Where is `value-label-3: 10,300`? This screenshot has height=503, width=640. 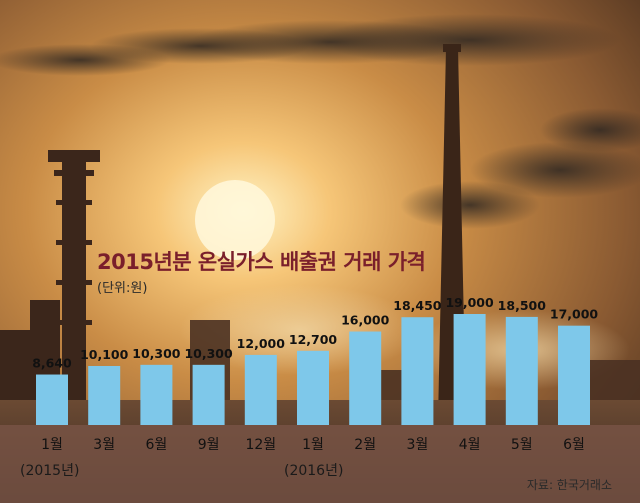 value-label-3: 10,300 is located at coordinates (208, 353).